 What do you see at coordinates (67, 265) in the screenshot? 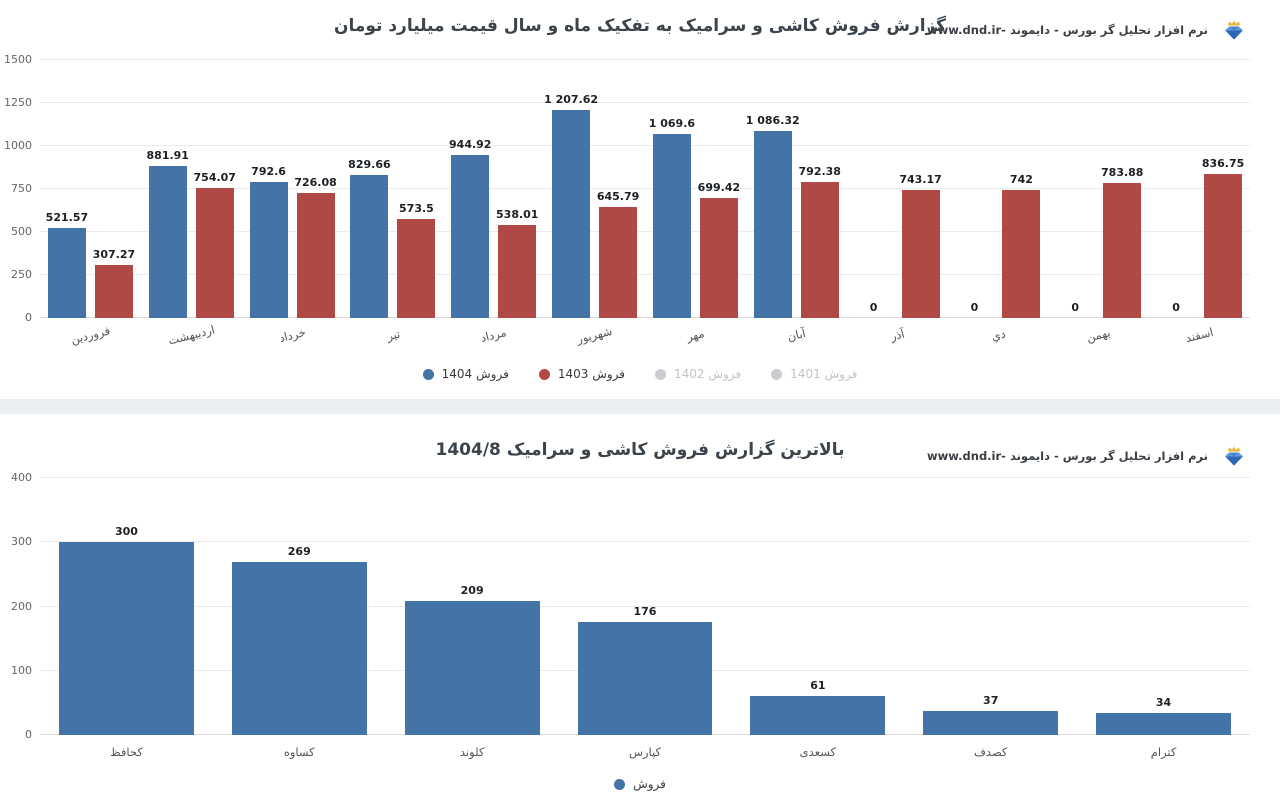
I see `bar: 521.57` at bounding box center [67, 265].